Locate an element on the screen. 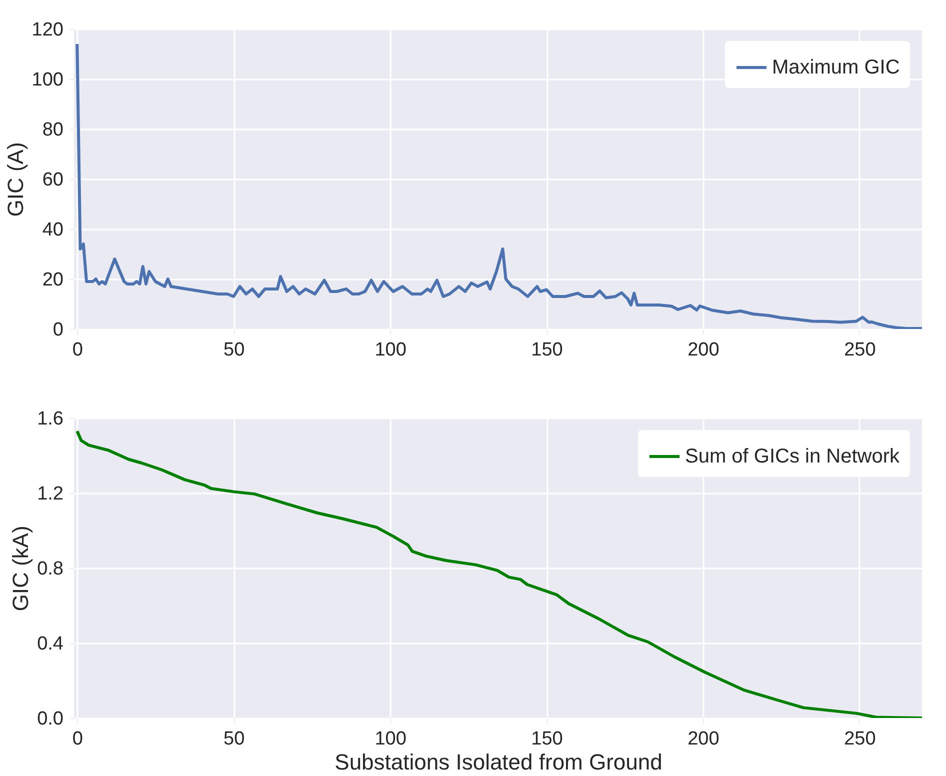 Image resolution: width=946 pixels, height=776 pixels. y-tick-label: 40 is located at coordinates (53, 230).